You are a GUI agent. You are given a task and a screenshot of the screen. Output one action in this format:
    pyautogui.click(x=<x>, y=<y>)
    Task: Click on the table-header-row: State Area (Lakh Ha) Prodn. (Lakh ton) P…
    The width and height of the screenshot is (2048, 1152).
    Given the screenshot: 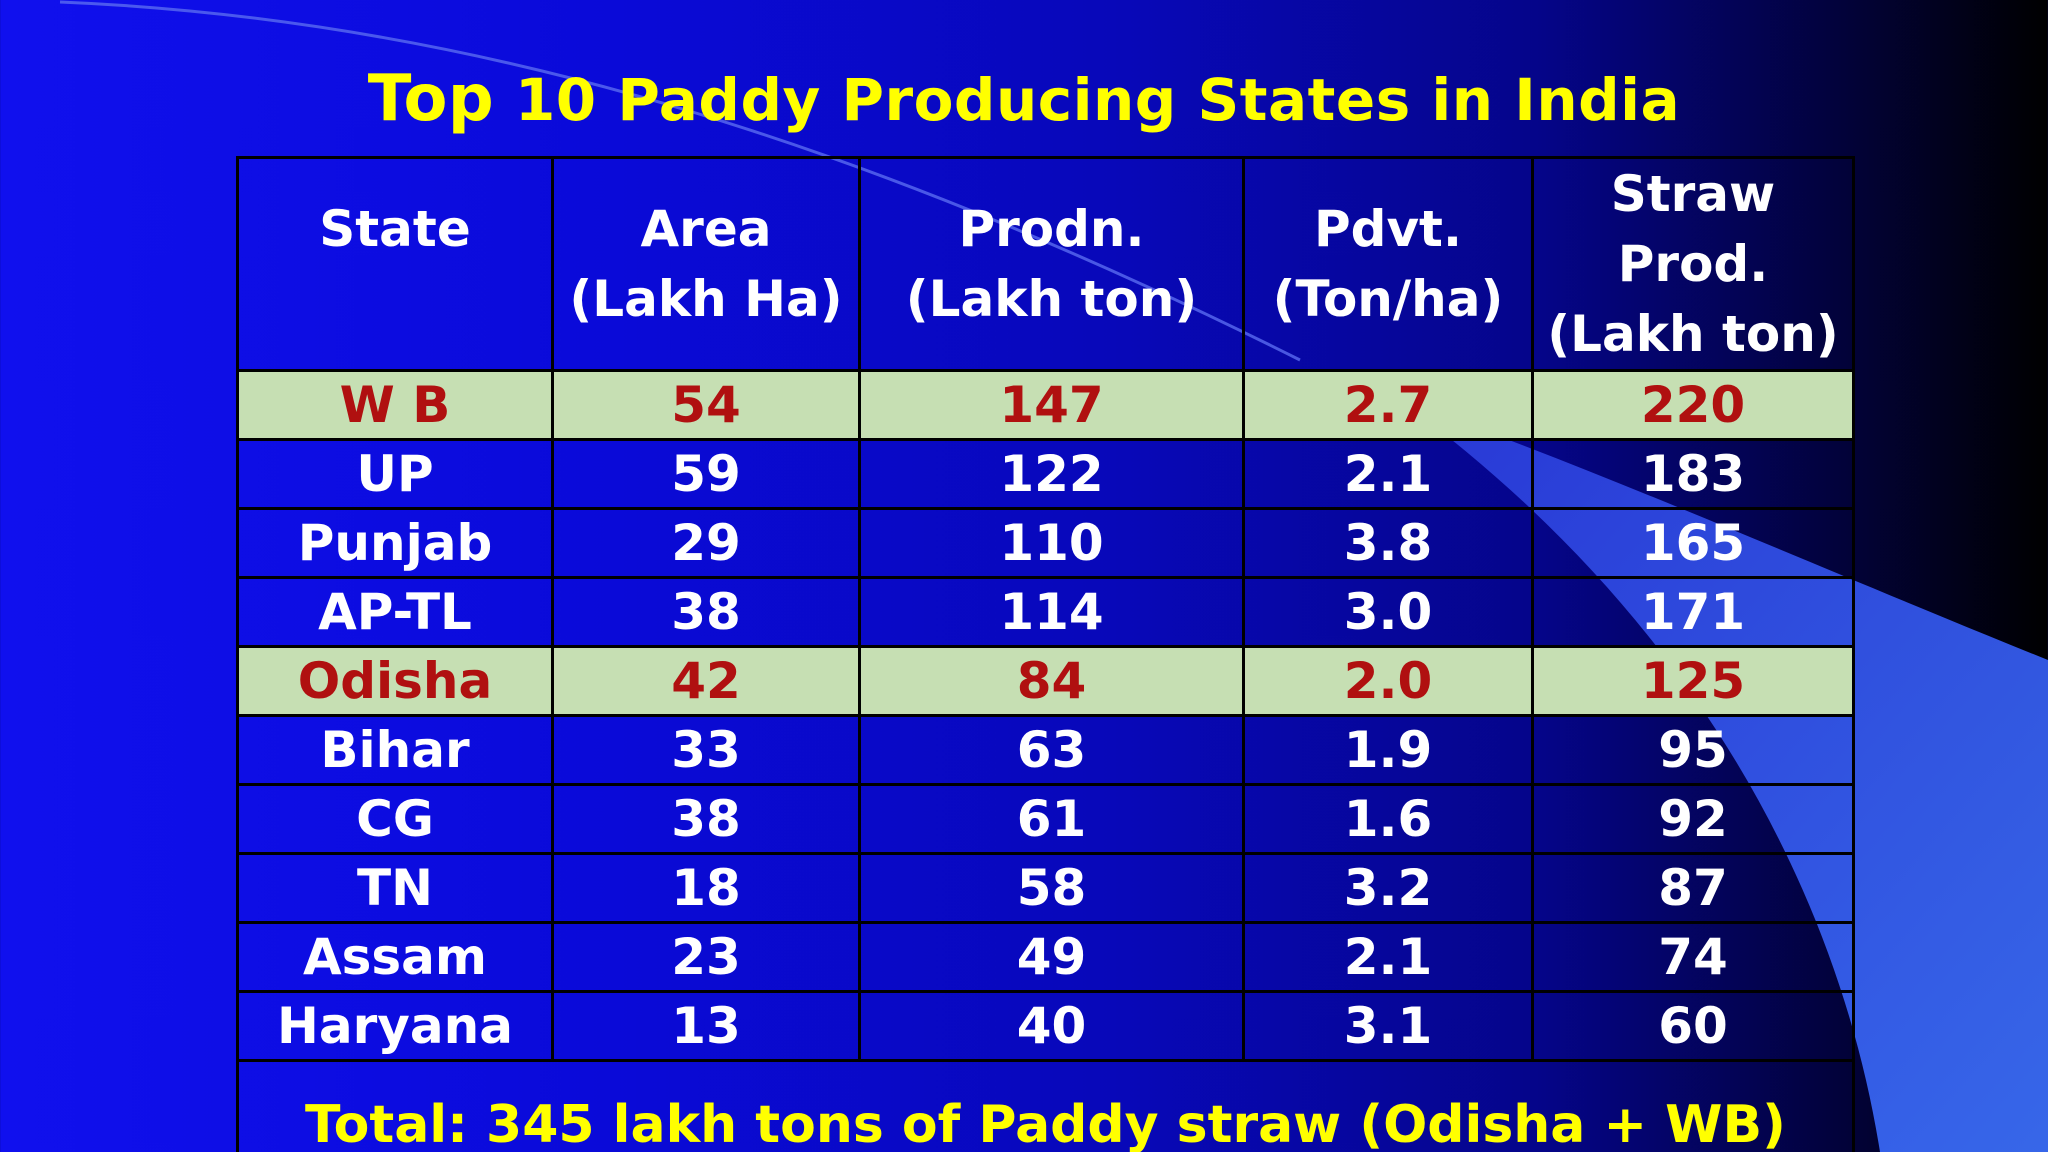 What is the action you would take?
    pyautogui.click(x=1045, y=264)
    